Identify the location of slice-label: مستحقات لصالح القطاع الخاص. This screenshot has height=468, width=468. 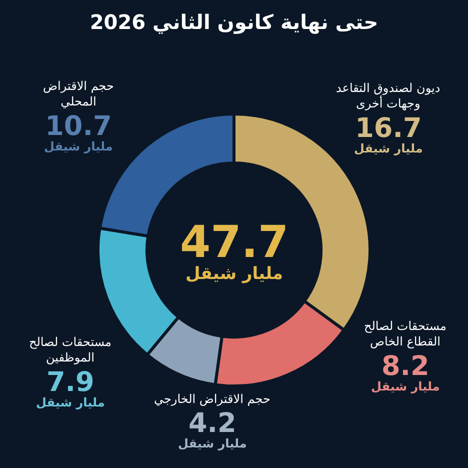
(405, 334).